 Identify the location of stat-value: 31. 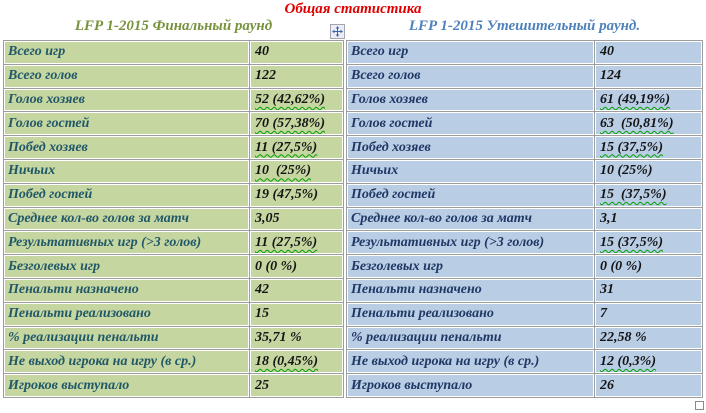
(648, 290).